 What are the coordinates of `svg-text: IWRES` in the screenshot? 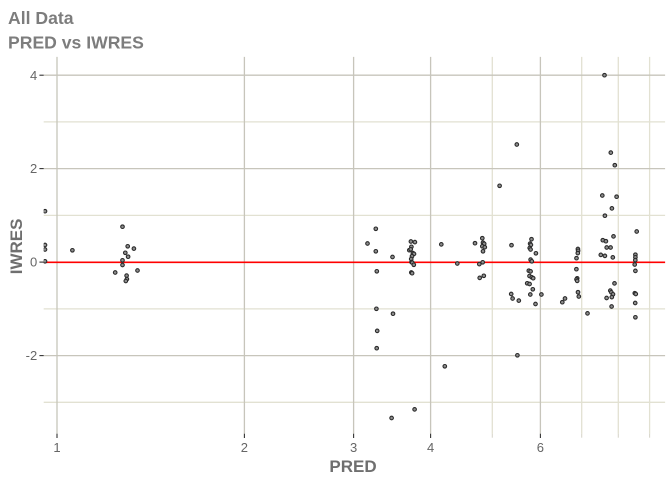 It's located at (16, 247).